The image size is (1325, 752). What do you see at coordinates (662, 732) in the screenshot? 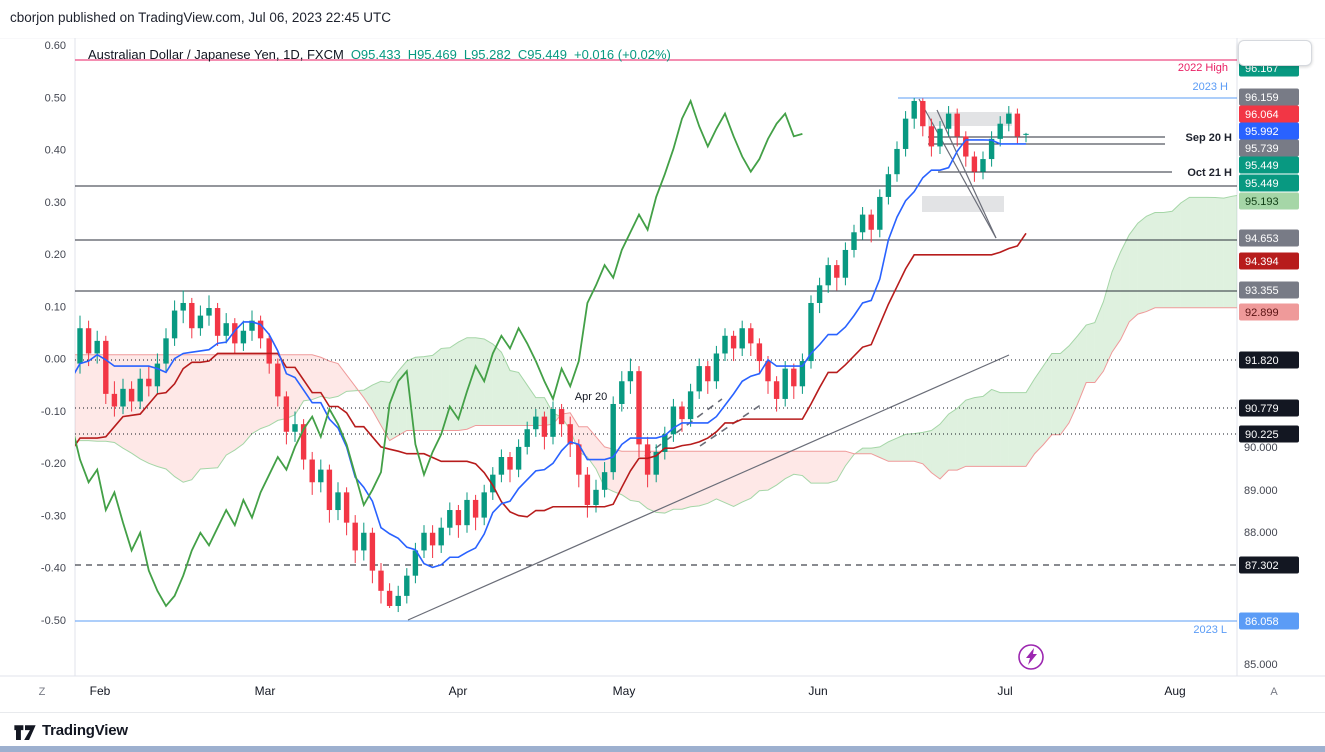
I see `footer-bar: TradingView` at bounding box center [662, 732].